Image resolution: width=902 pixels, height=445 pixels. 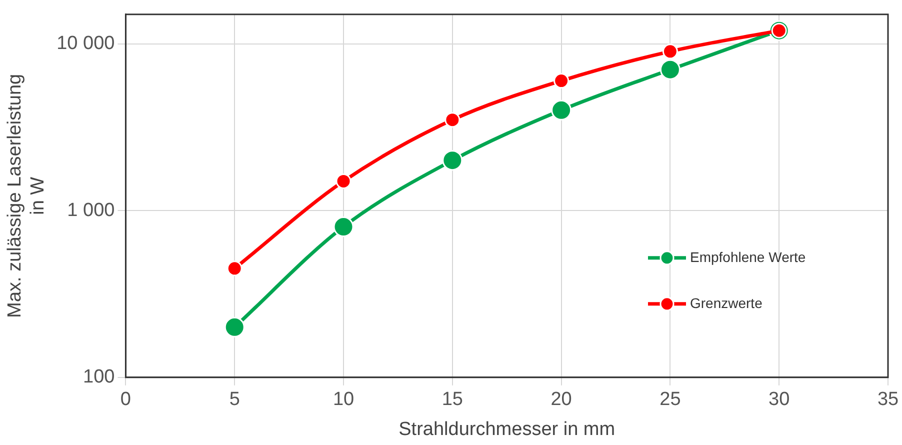 I want to click on x-tick-label: 30, so click(x=779, y=399).